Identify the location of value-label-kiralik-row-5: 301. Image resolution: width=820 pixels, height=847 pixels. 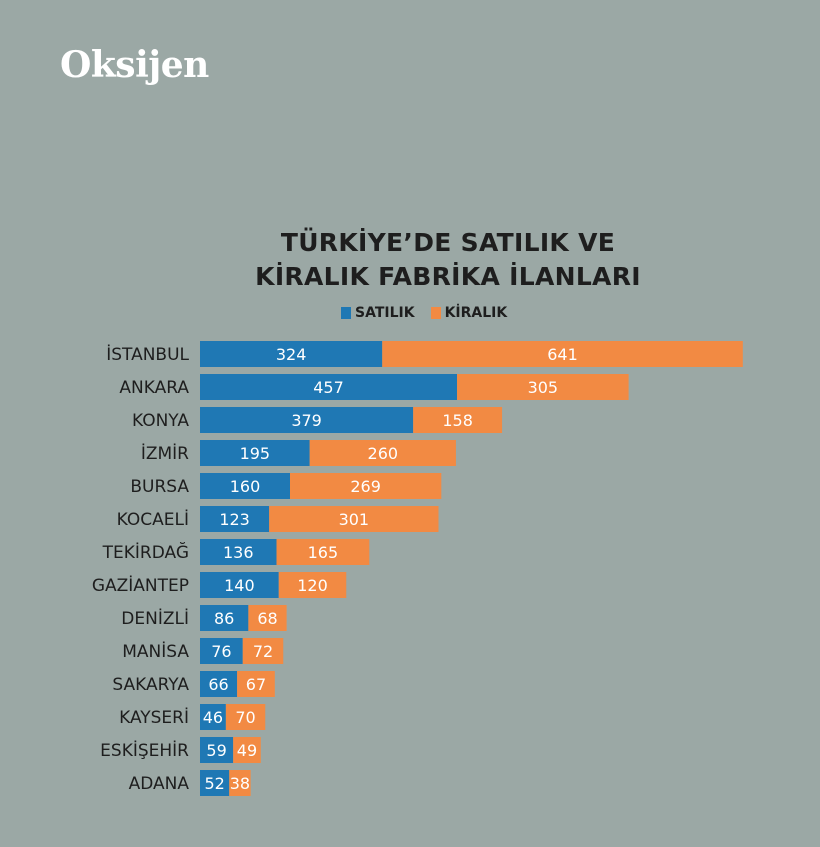
(354, 519).